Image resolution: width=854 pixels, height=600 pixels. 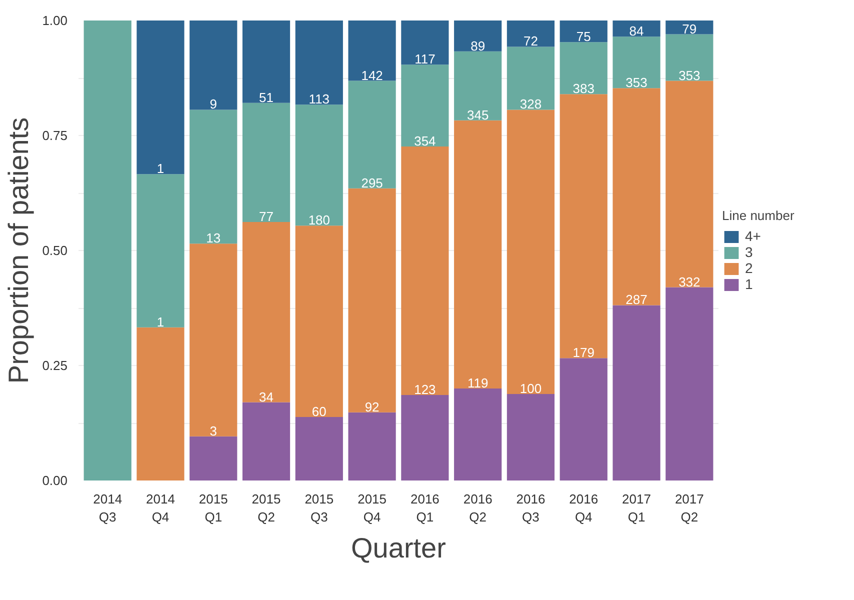 What do you see at coordinates (398, 548) in the screenshot?
I see `x-axis-title: Quarter` at bounding box center [398, 548].